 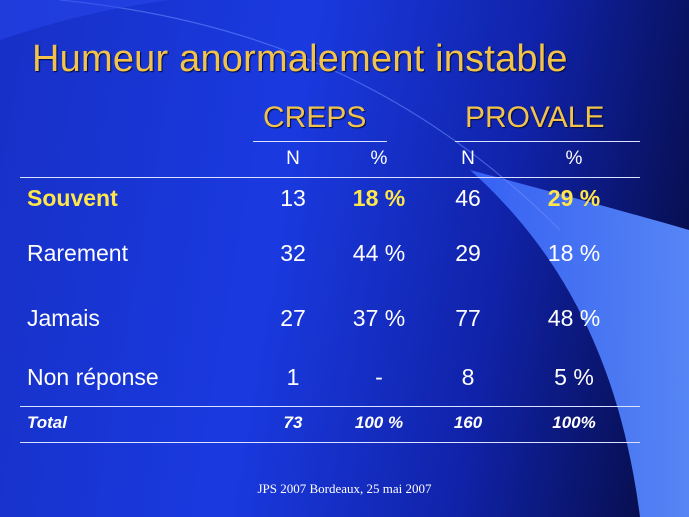 I want to click on rarement-provale-n: 29, so click(x=468, y=253).